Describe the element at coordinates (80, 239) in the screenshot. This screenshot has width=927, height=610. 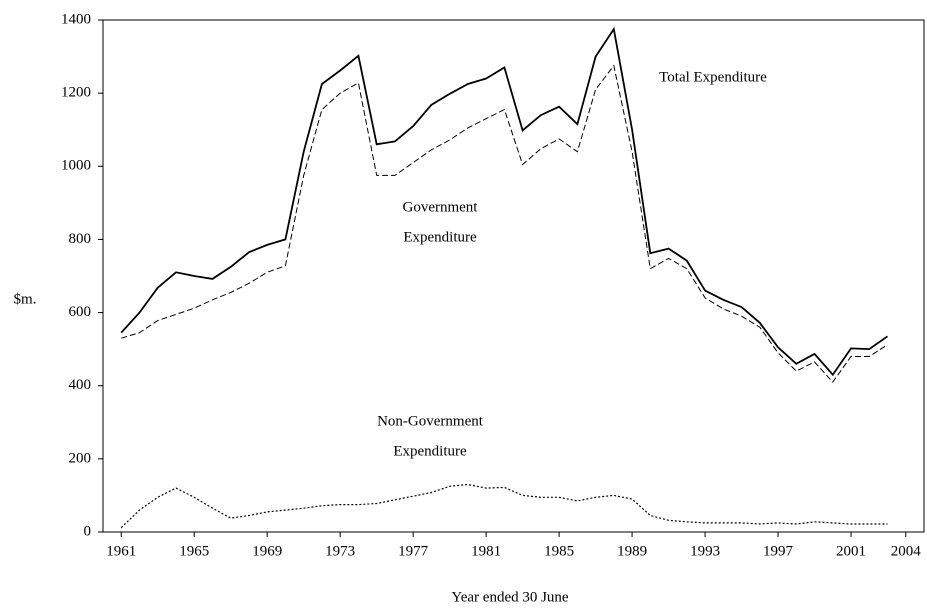
I see `y-tick-label: 800` at that location.